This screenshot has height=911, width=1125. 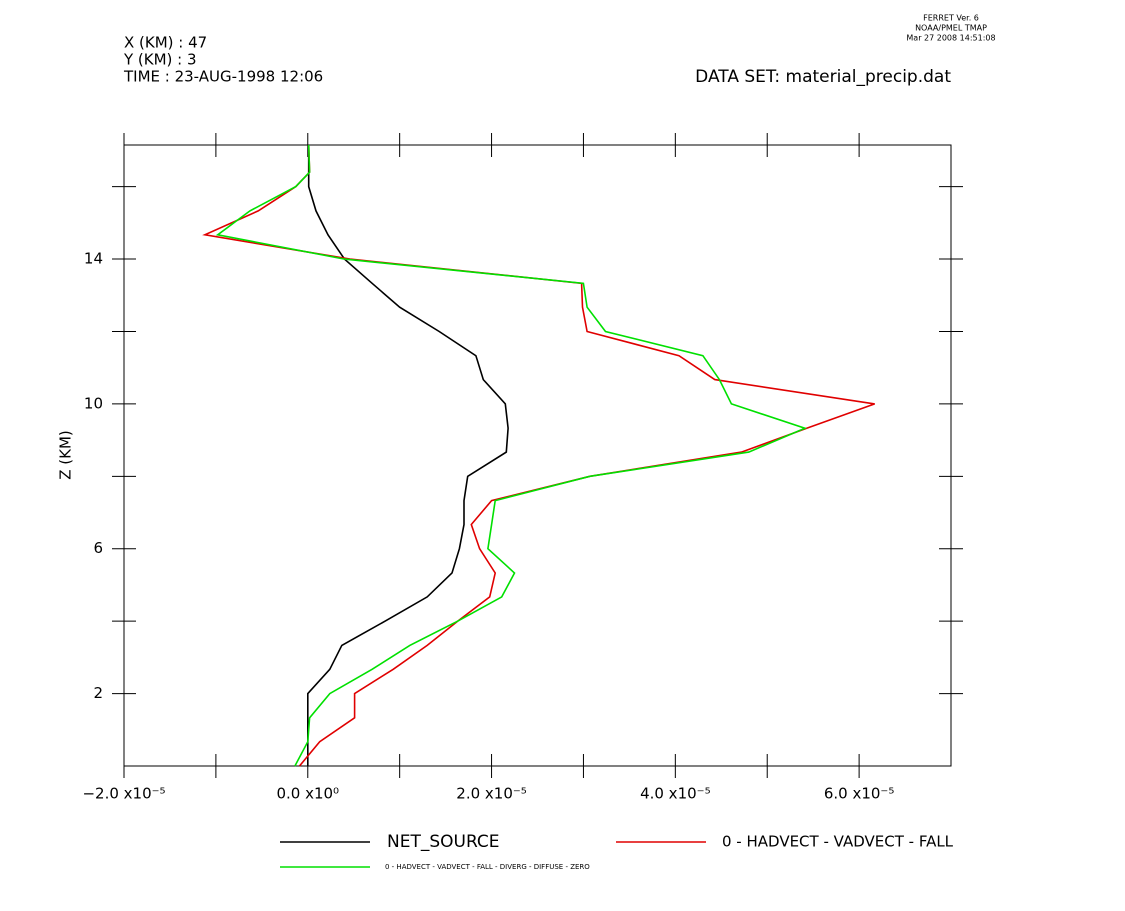 I want to click on y-axis-label: Z (KM), so click(x=66, y=455).